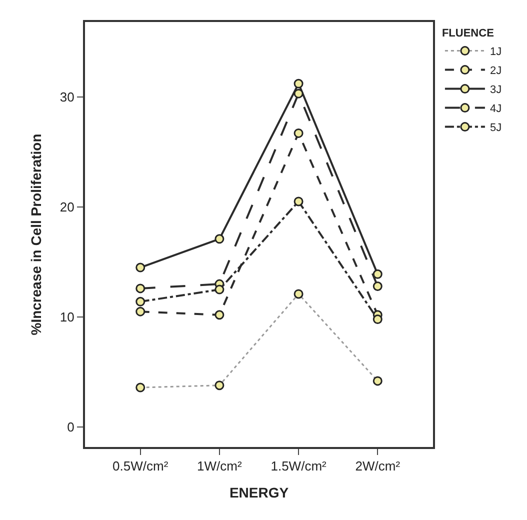 The image size is (527, 520). Describe the element at coordinates (496, 90) in the screenshot. I see `legend-label: 3J` at that location.